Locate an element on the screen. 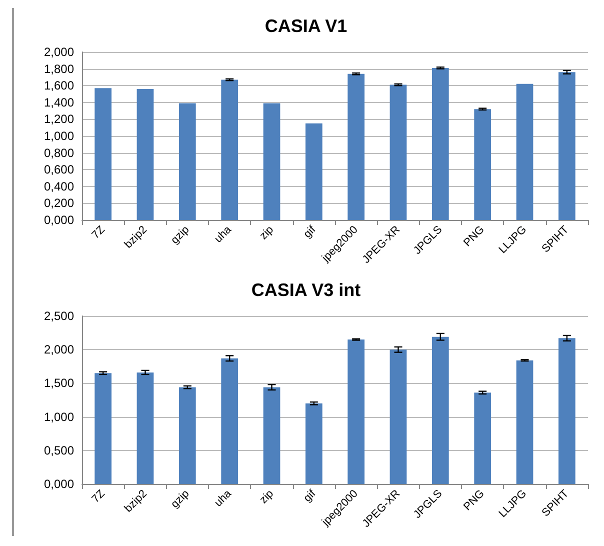 Image resolution: width=604 pixels, height=546 pixels. y-tick-label: 2,500 is located at coordinates (59, 316).